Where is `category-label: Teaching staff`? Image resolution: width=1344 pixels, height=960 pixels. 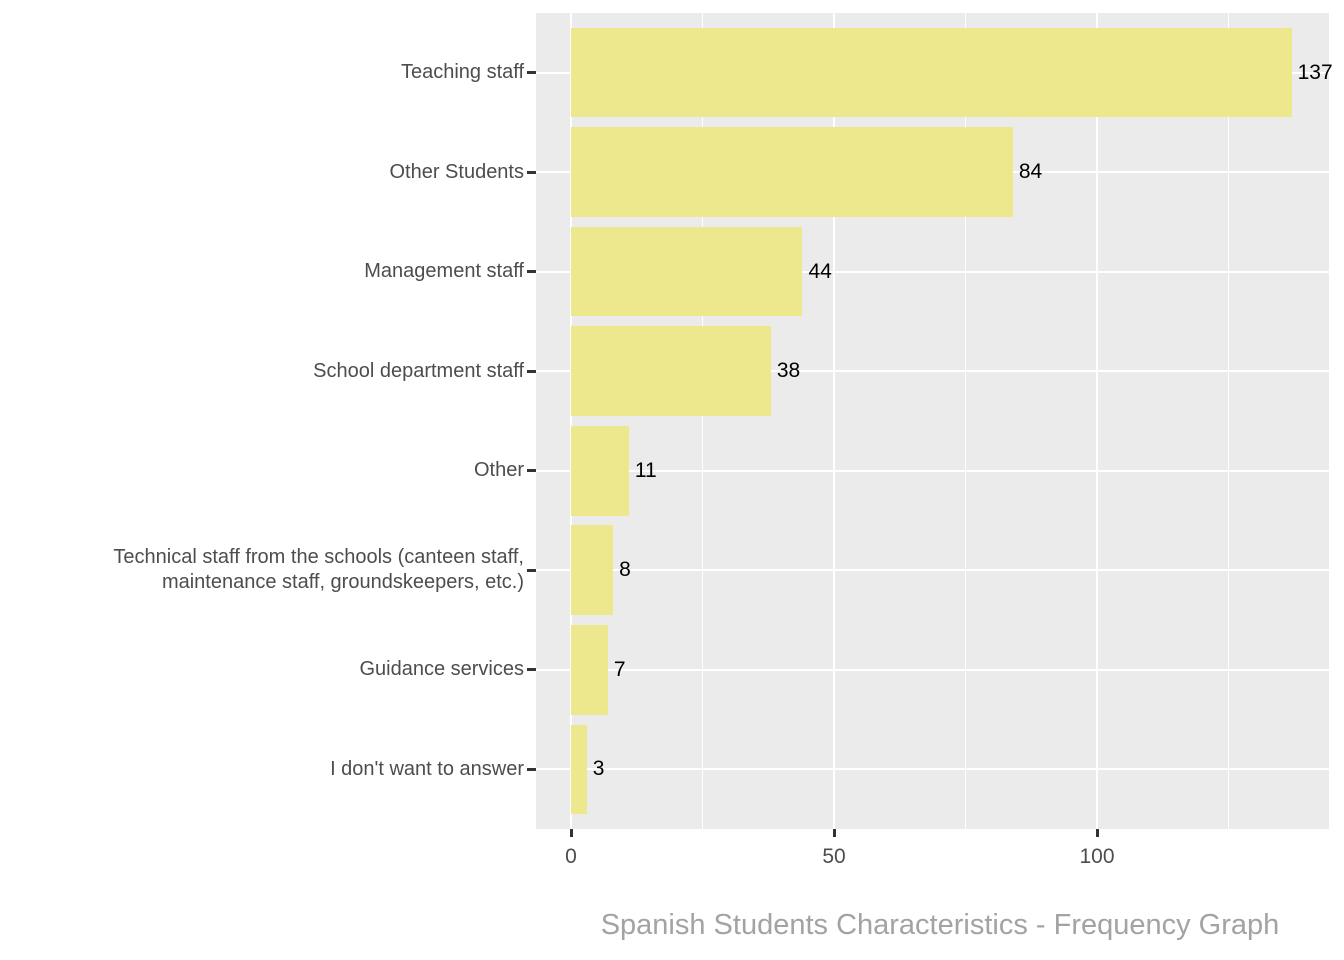
category-label: Teaching staff is located at coordinates (462, 72).